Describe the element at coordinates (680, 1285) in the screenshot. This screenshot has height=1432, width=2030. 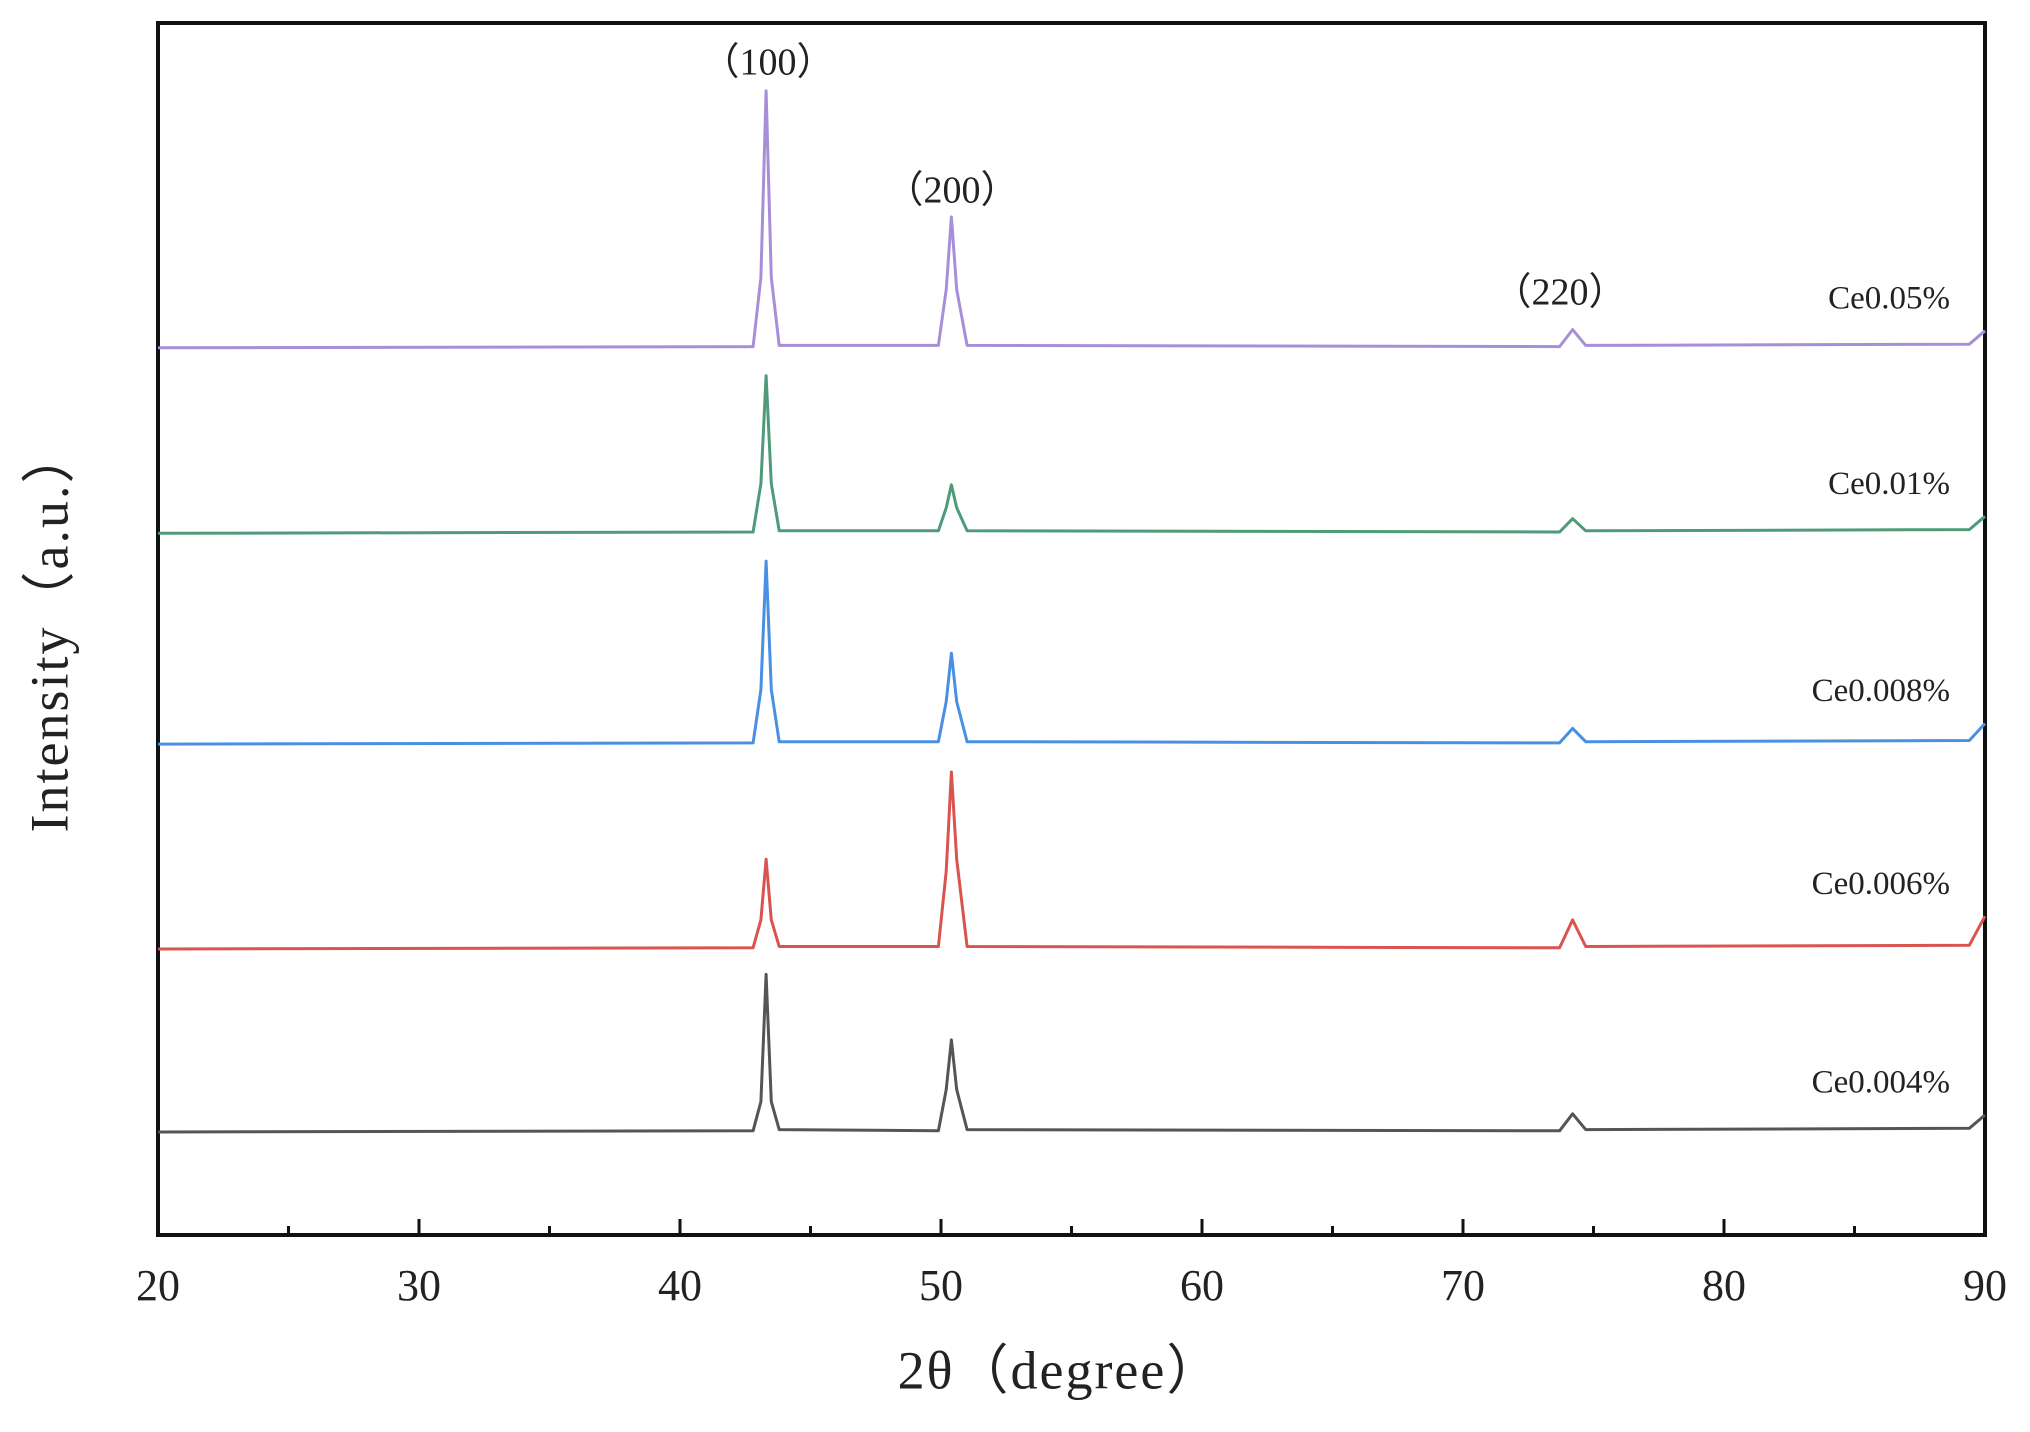
I see `x-tick-label: 40` at that location.